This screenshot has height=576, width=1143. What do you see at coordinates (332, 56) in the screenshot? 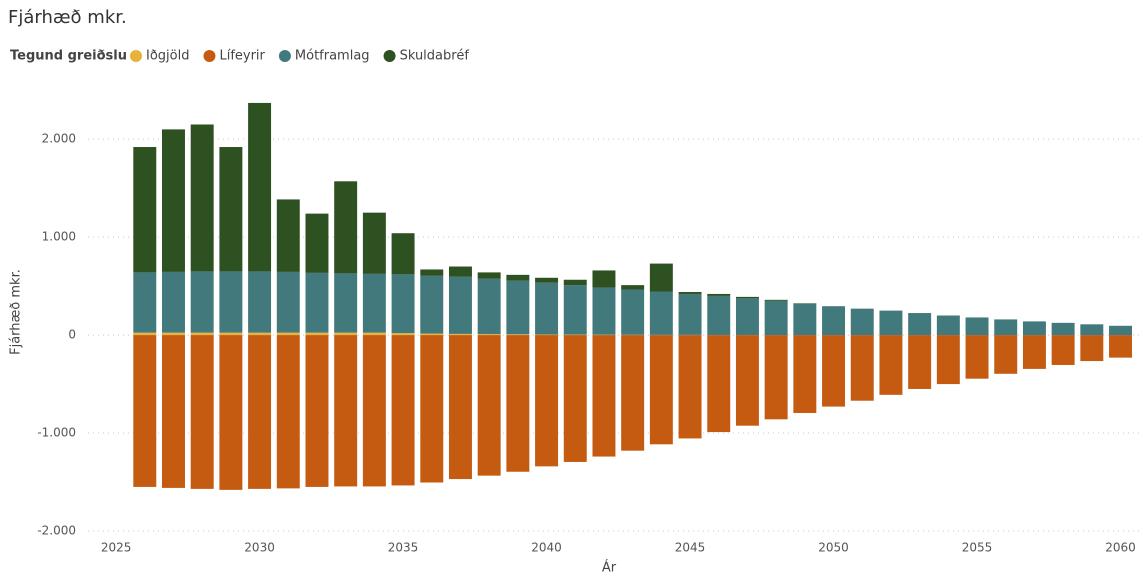
I see `legend-label: Mótframlag` at bounding box center [332, 56].